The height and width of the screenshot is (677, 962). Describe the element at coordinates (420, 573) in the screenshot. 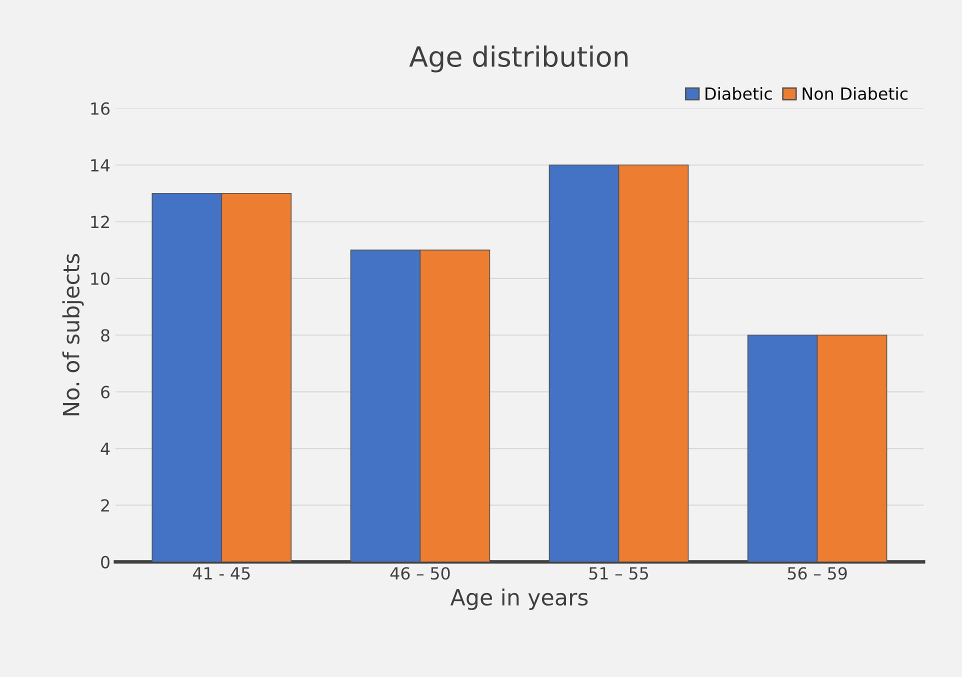

I see `x-tick-label: 46 – 50` at that location.